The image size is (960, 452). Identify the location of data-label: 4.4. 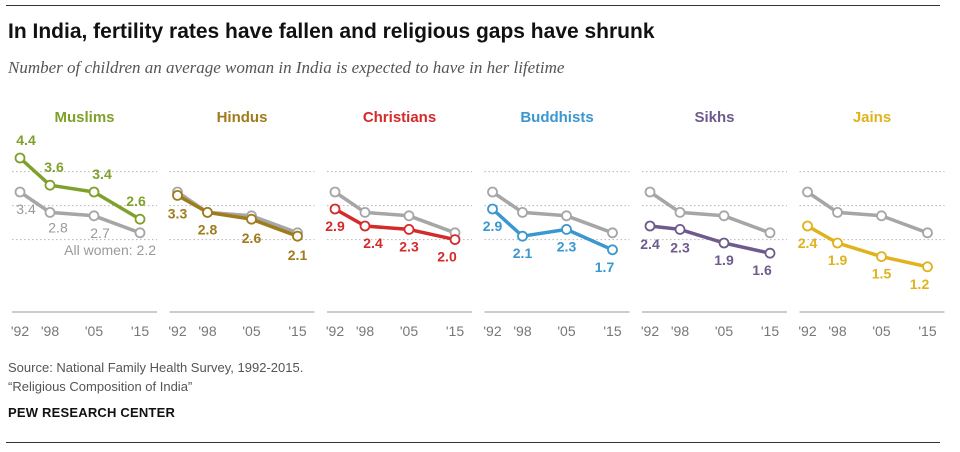
(26, 140).